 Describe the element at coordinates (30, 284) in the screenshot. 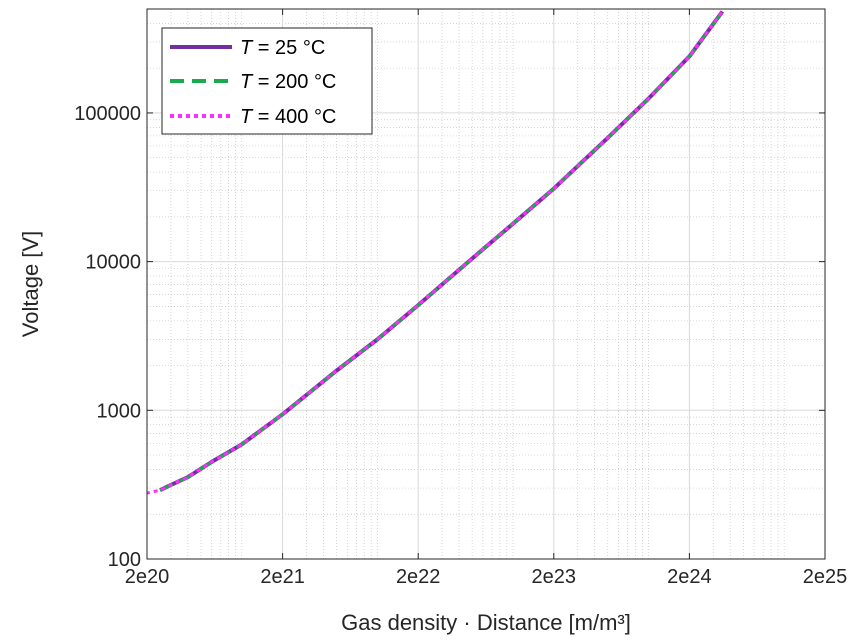

I see `y-axis-title: Voltage [V]` at that location.